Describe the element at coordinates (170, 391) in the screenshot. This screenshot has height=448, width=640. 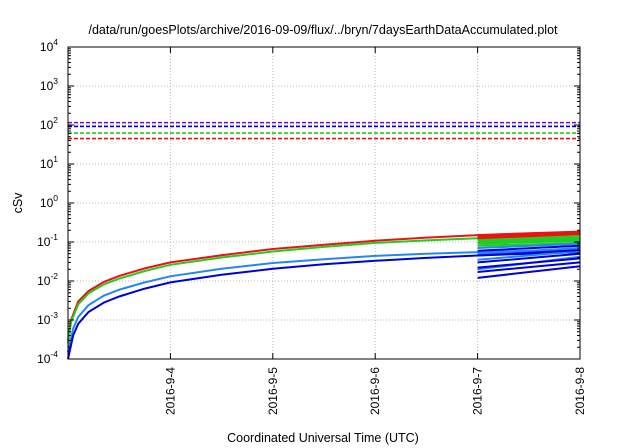
I see `x-tick-label: 2016-9-4` at that location.